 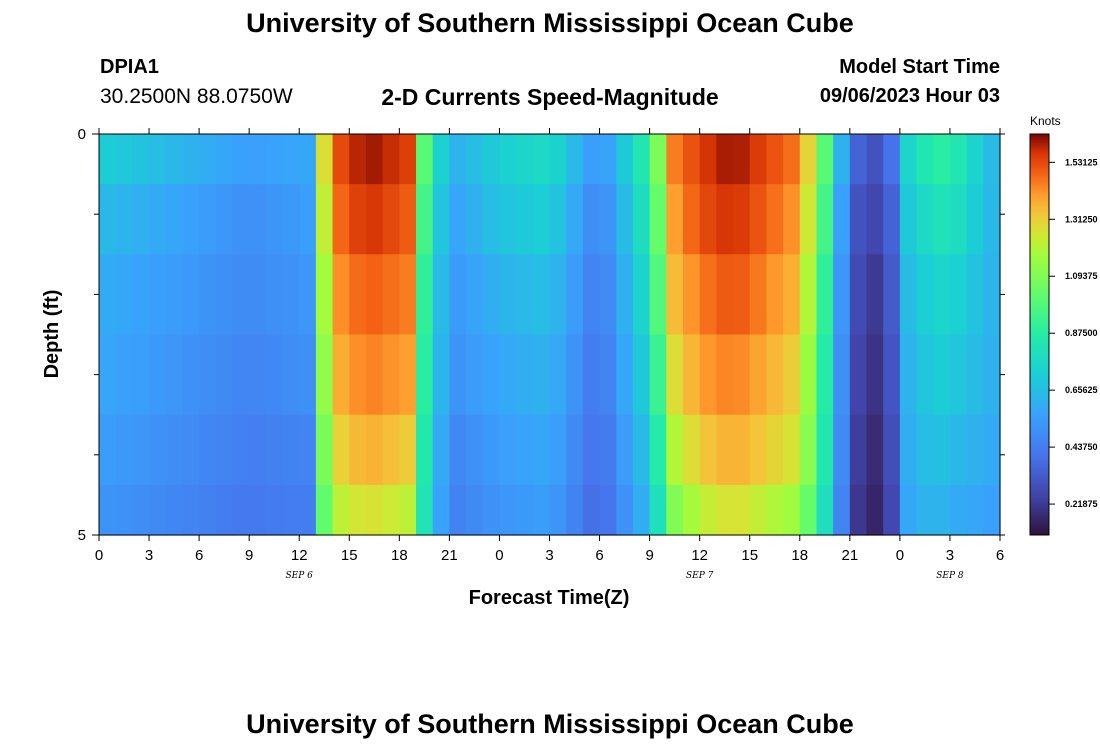 What do you see at coordinates (549, 555) in the screenshot?
I see `x-tick-label: 3` at bounding box center [549, 555].